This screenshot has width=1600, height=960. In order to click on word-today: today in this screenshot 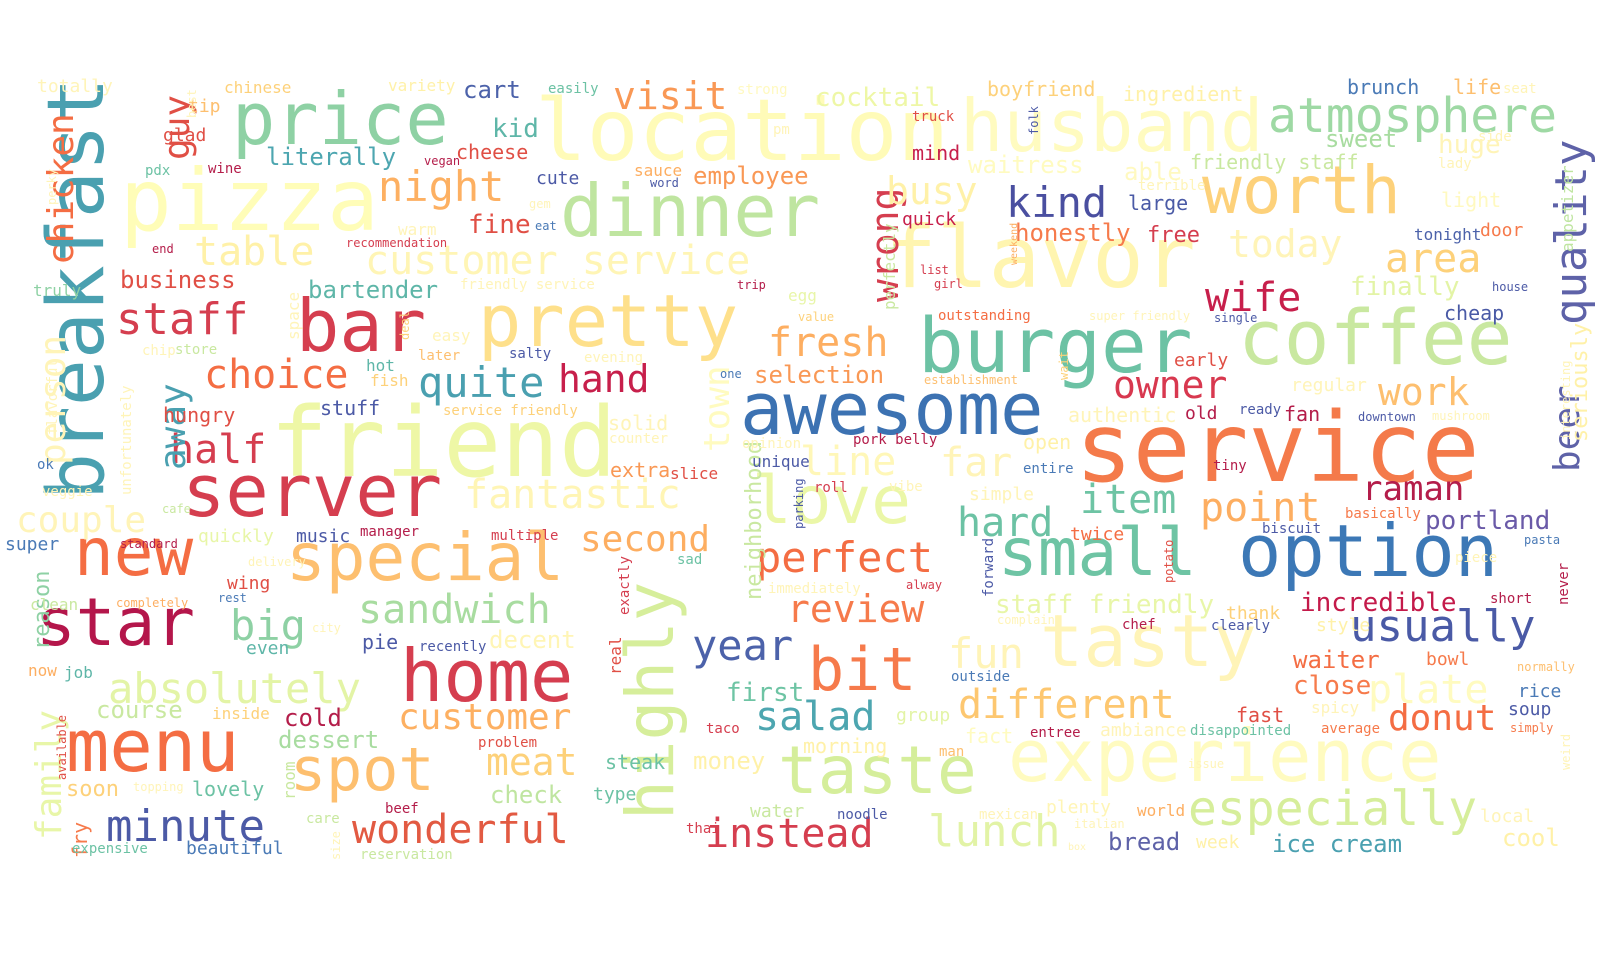, I will do `click(1285, 244)`.